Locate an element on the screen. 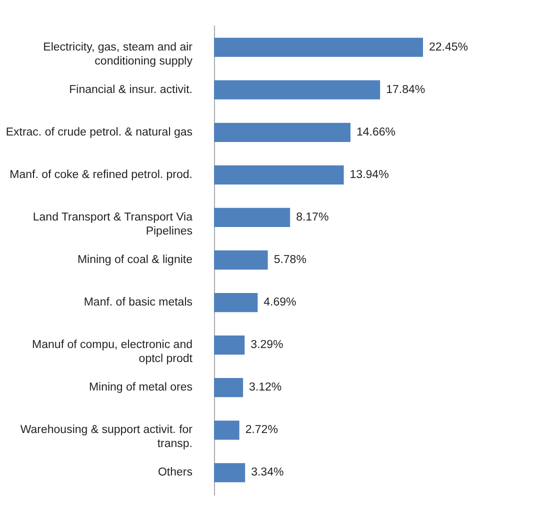 The height and width of the screenshot is (522, 540). y-tick-label: Financial & insur. activit. is located at coordinates (130, 90).